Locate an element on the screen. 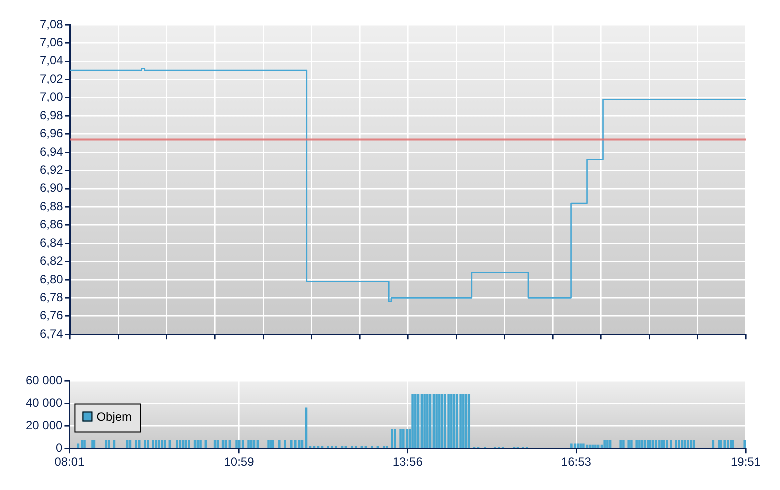 Image resolution: width=780 pixels, height=490 pixels. y-tick-label: 40 000 is located at coordinates (45, 403).